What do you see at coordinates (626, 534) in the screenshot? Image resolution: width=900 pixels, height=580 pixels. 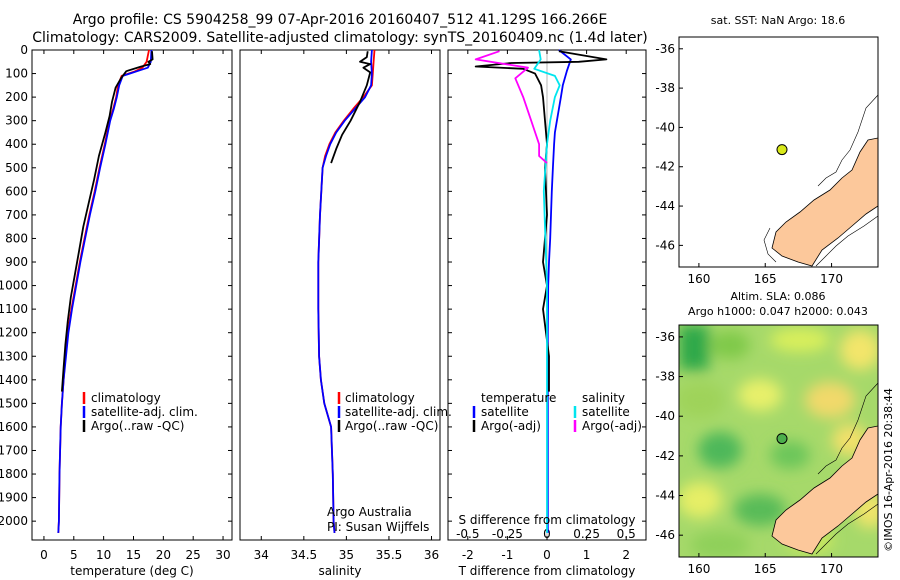 I see `s-tick-label: 0.5` at bounding box center [626, 534].